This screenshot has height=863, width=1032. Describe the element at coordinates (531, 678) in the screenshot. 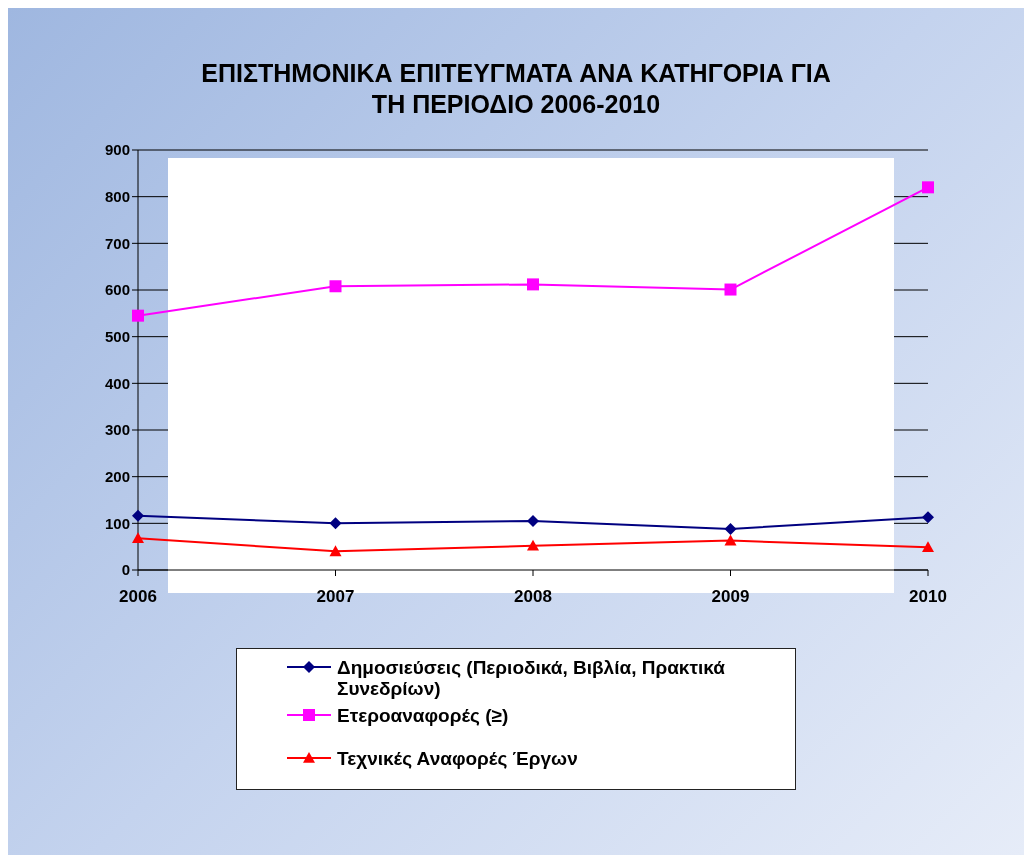

I see `legend-label: Δημοσιεύσεις (Περιοδικά, Βιβλία, Πρακτικά Συνεδρίων)` at that location.